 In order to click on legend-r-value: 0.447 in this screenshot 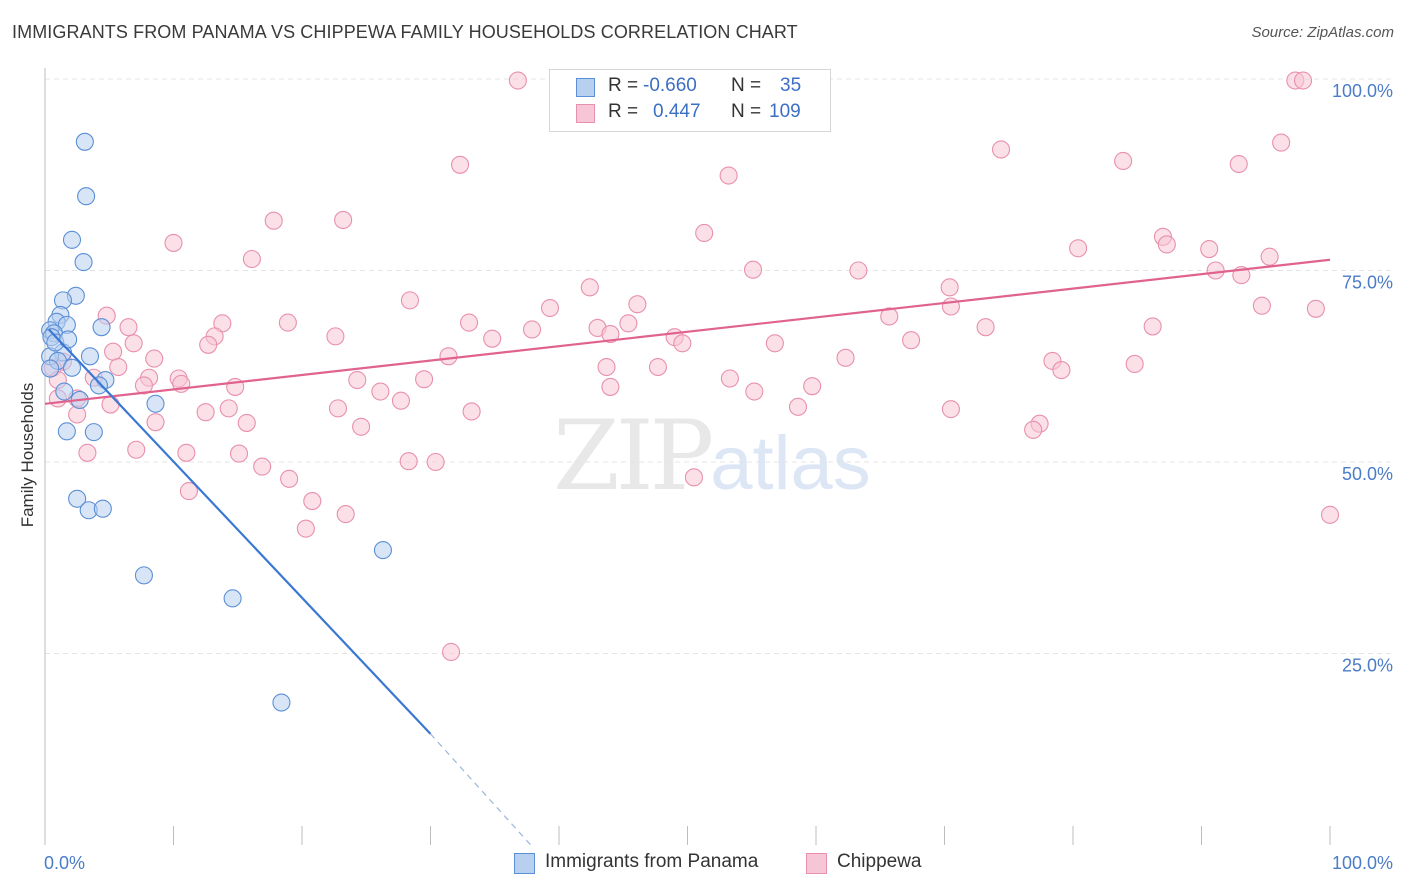, I will do `click(677, 111)`.